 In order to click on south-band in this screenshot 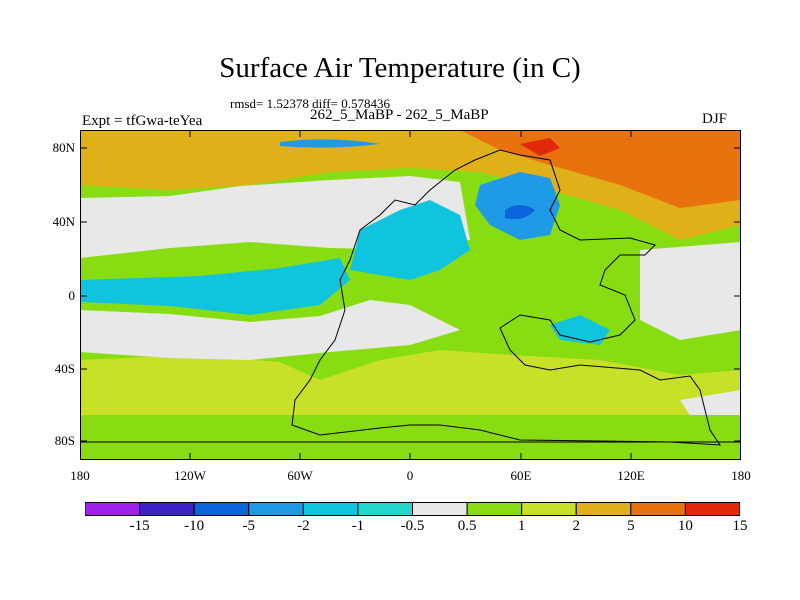, I will do `click(410, 437)`.